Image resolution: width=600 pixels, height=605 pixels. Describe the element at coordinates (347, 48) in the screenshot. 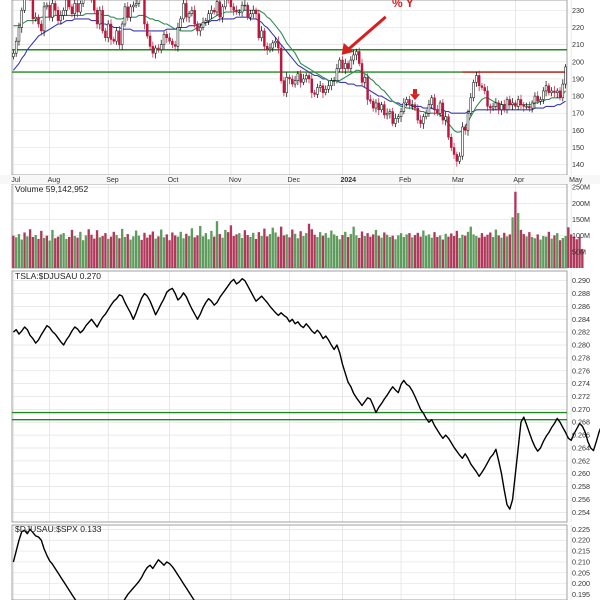

I see `diagonal-arrow-head` at that location.